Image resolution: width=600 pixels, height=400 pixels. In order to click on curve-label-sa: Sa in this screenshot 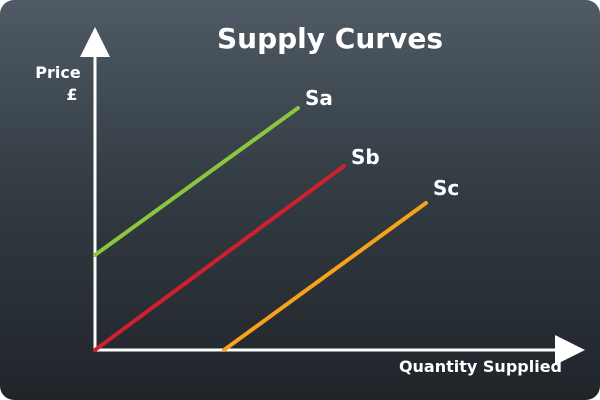, I will do `click(319, 98)`.